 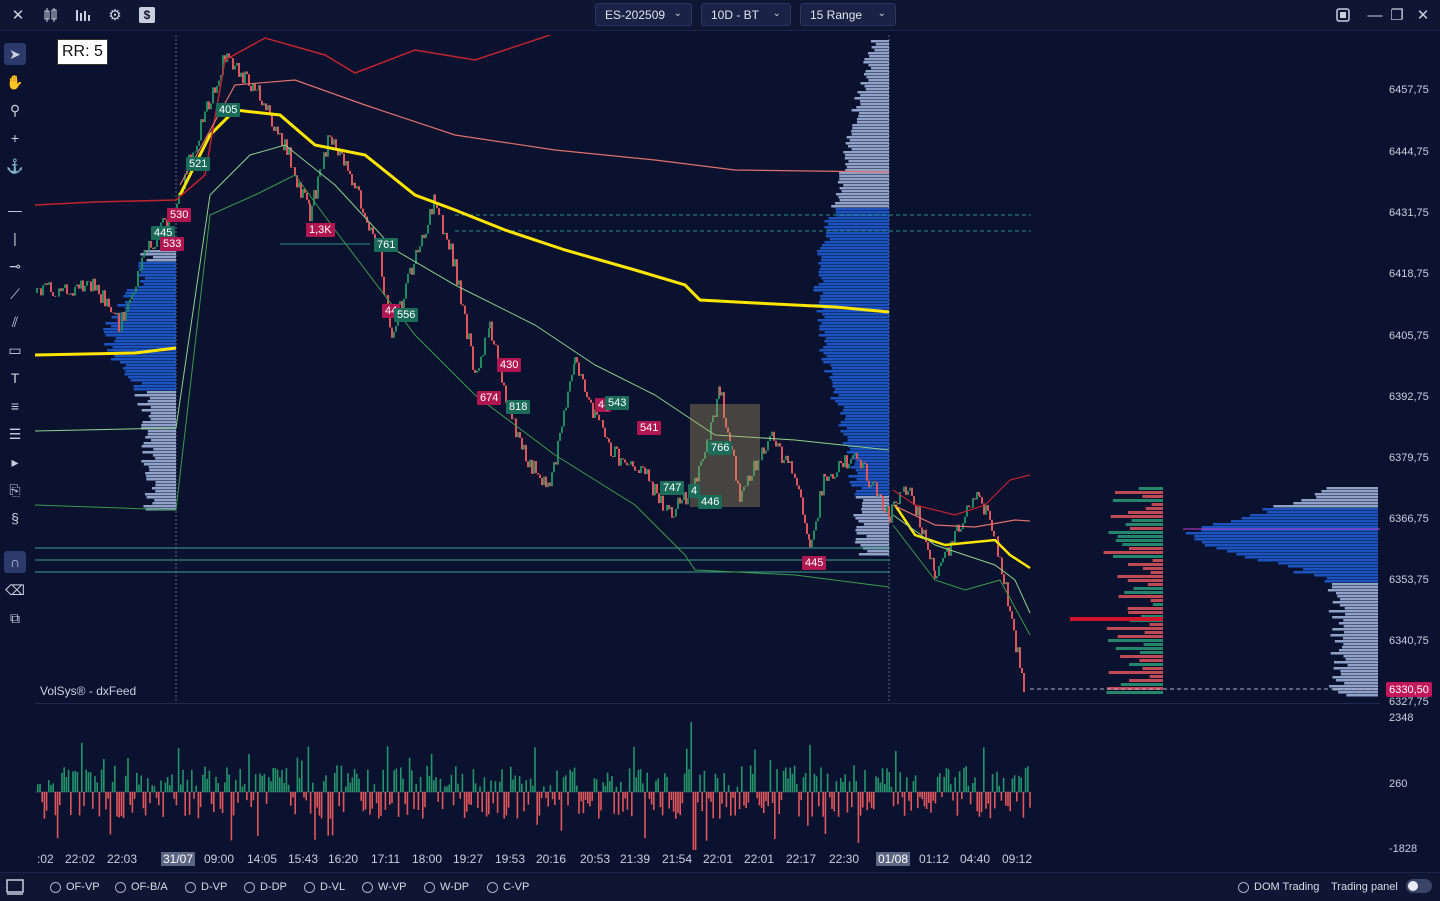 What do you see at coordinates (386, 245) in the screenshot?
I see `trade-size-tag: 761` at bounding box center [386, 245].